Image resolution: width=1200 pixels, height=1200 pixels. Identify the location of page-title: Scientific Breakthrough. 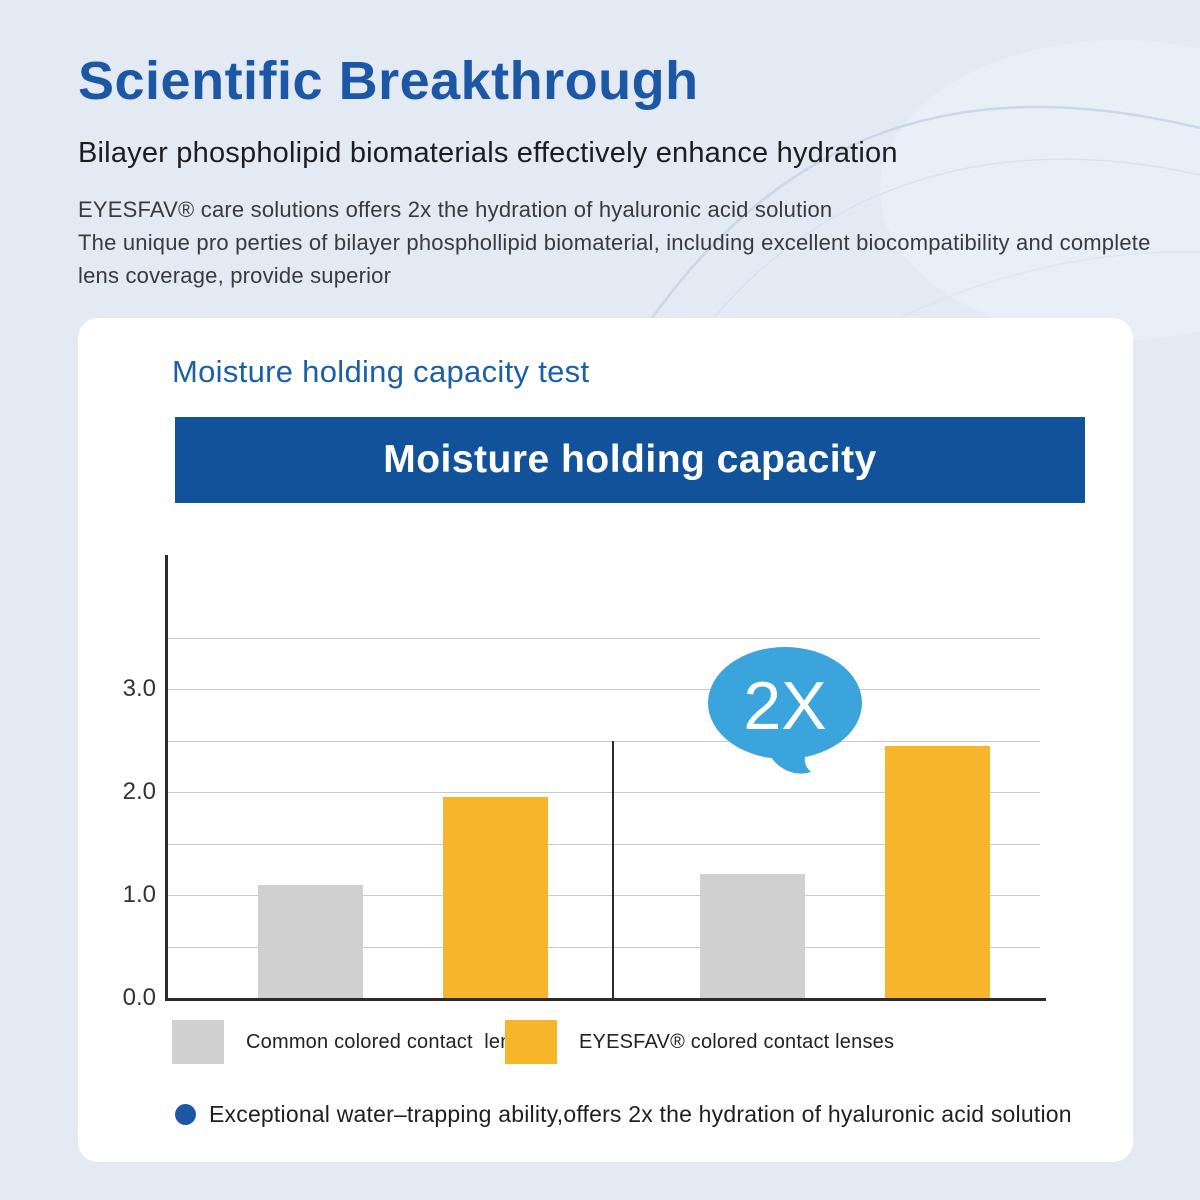
(388, 81).